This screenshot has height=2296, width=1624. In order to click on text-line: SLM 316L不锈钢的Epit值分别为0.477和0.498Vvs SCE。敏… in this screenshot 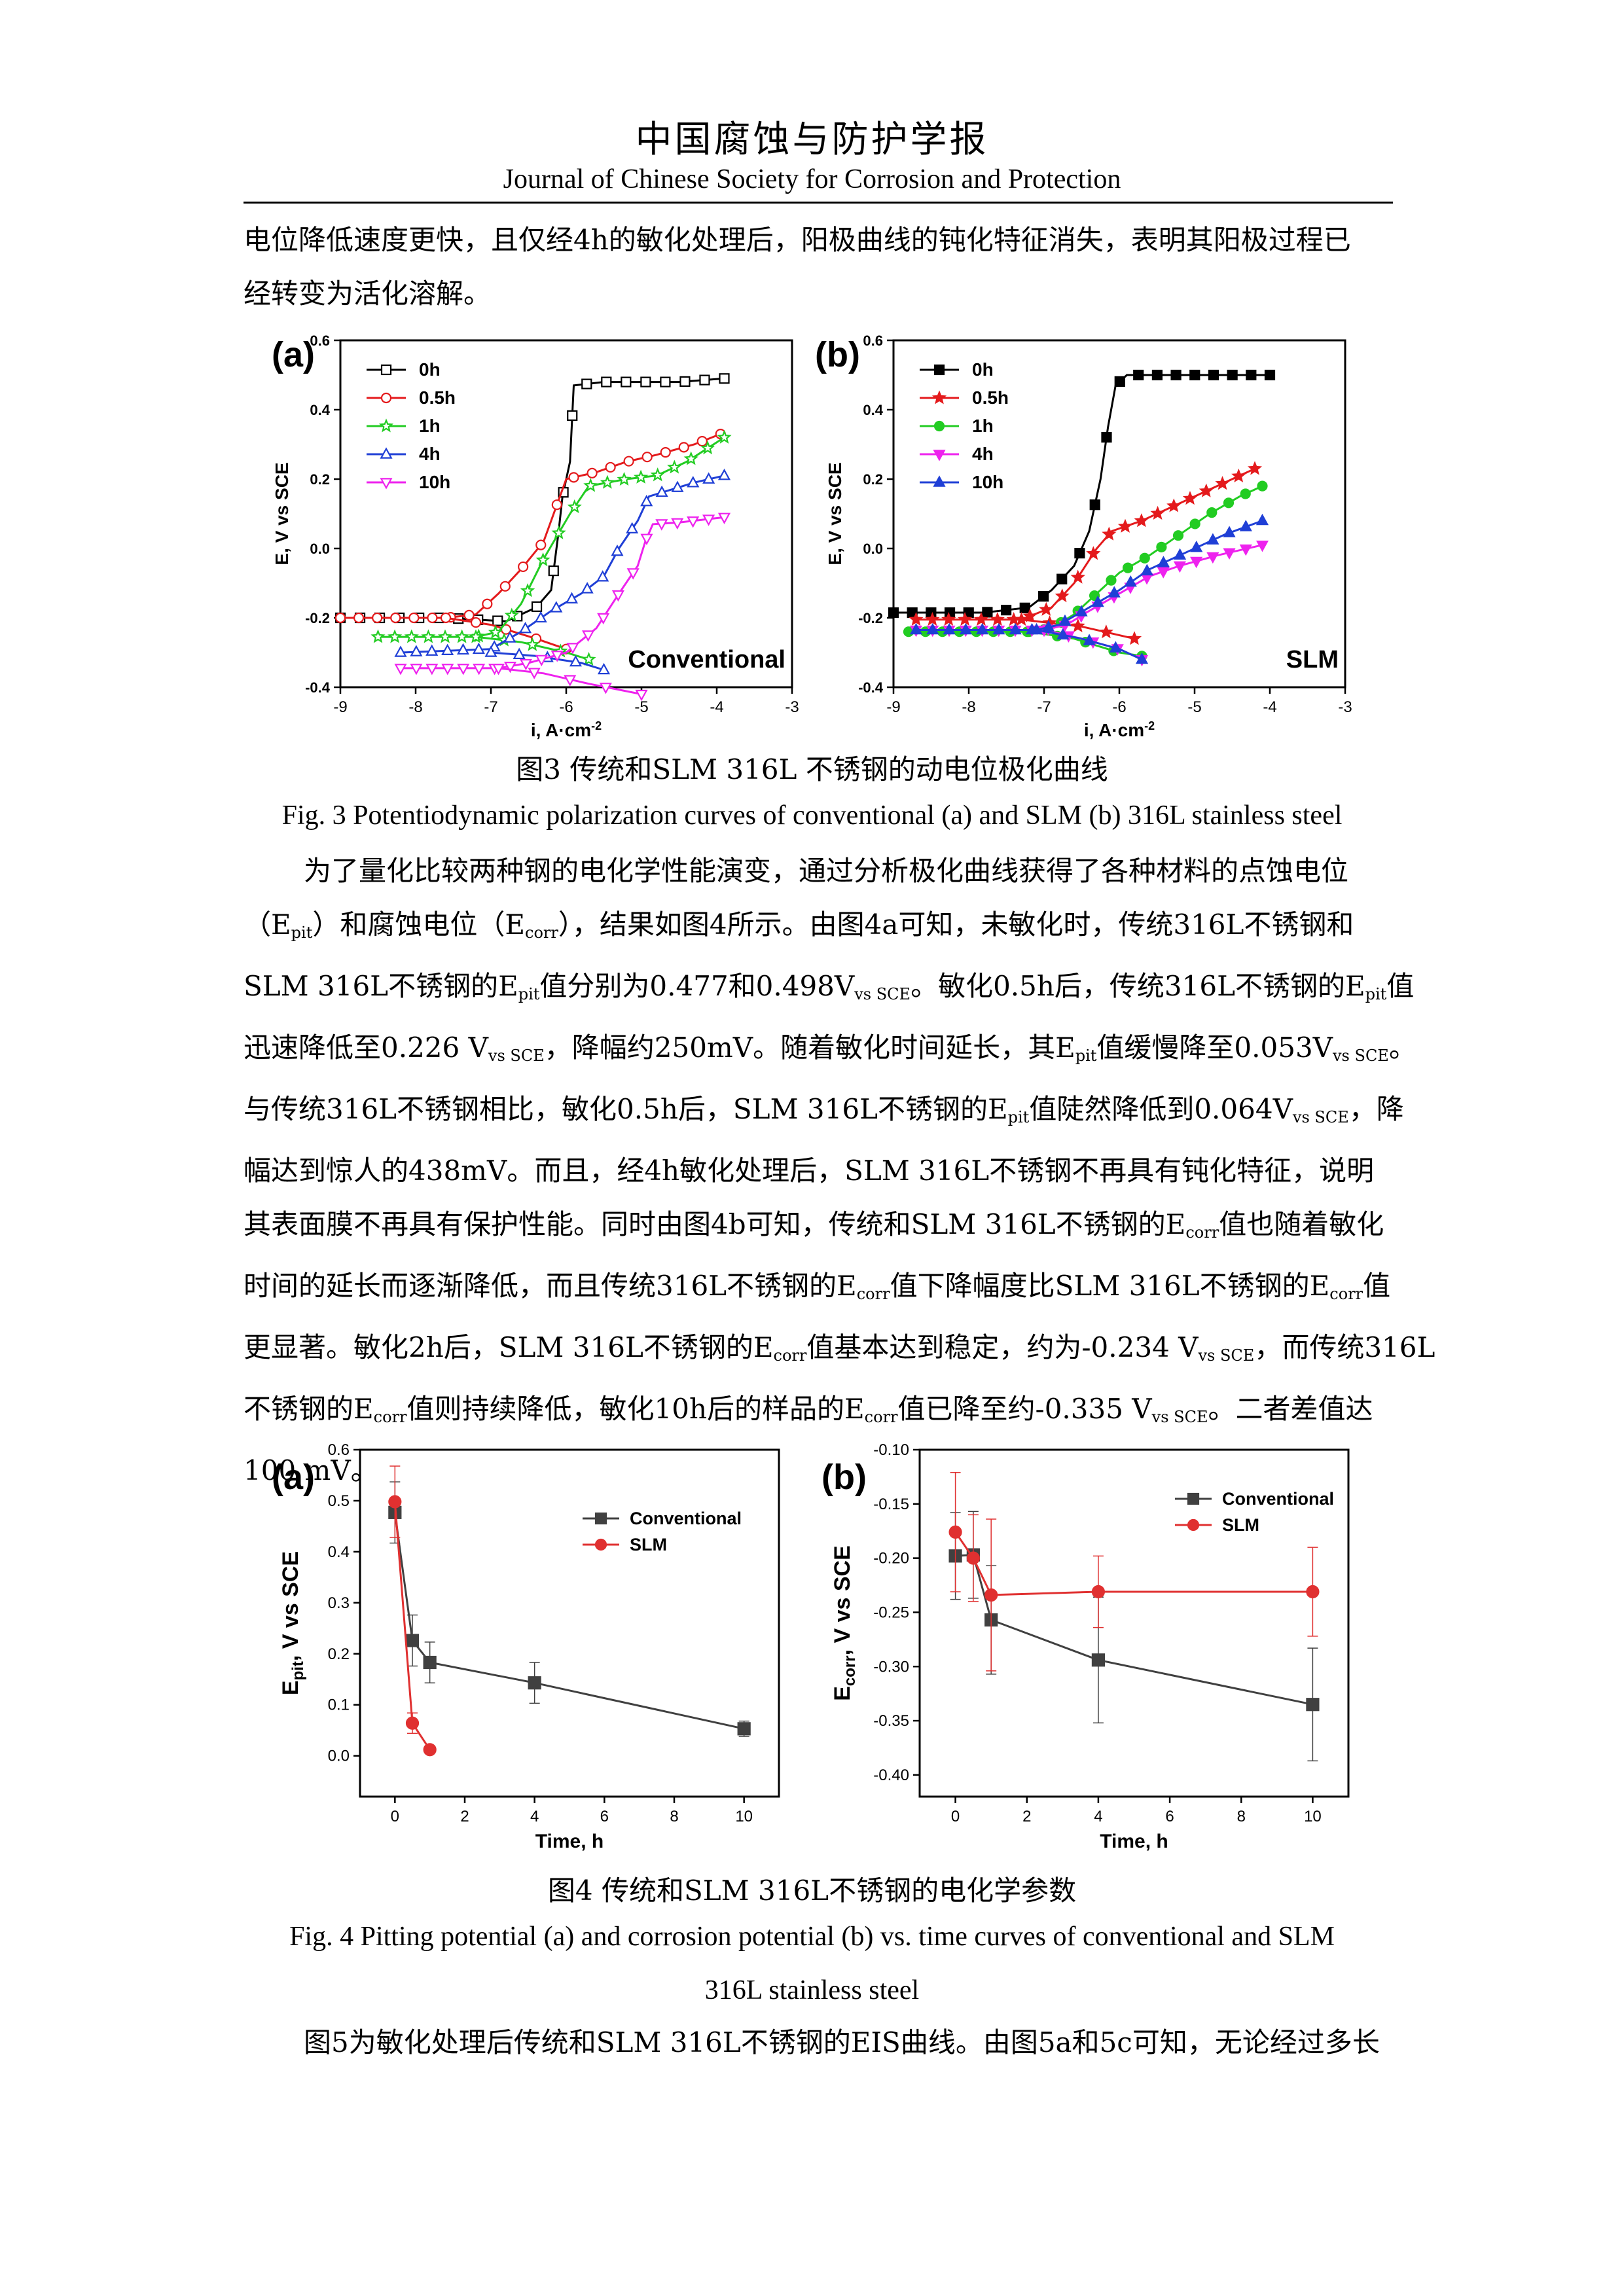, I will do `click(829, 990)`.